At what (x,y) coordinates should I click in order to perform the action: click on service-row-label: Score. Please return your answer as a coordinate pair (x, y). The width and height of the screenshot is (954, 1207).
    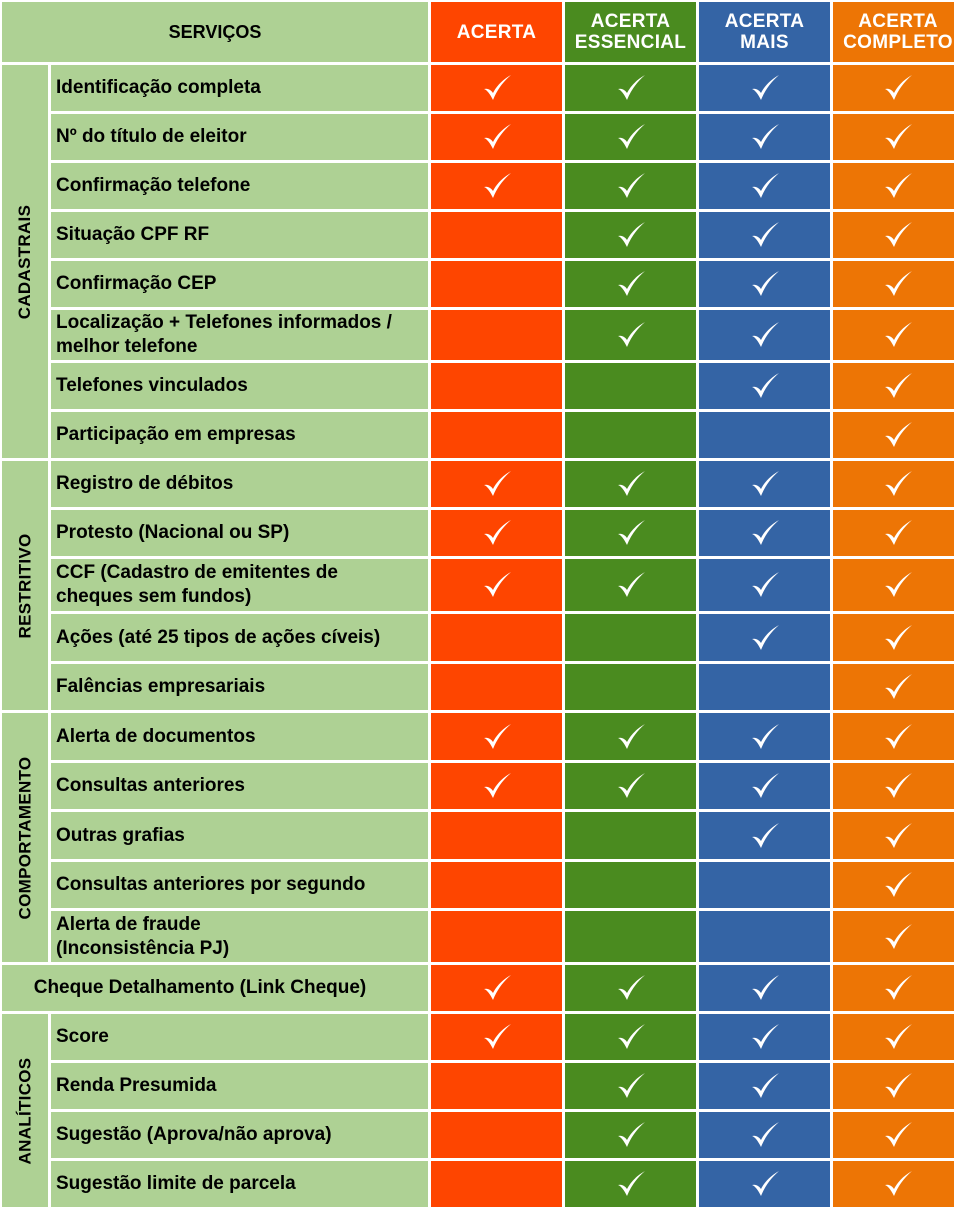
    Looking at the image, I should click on (239, 1037).